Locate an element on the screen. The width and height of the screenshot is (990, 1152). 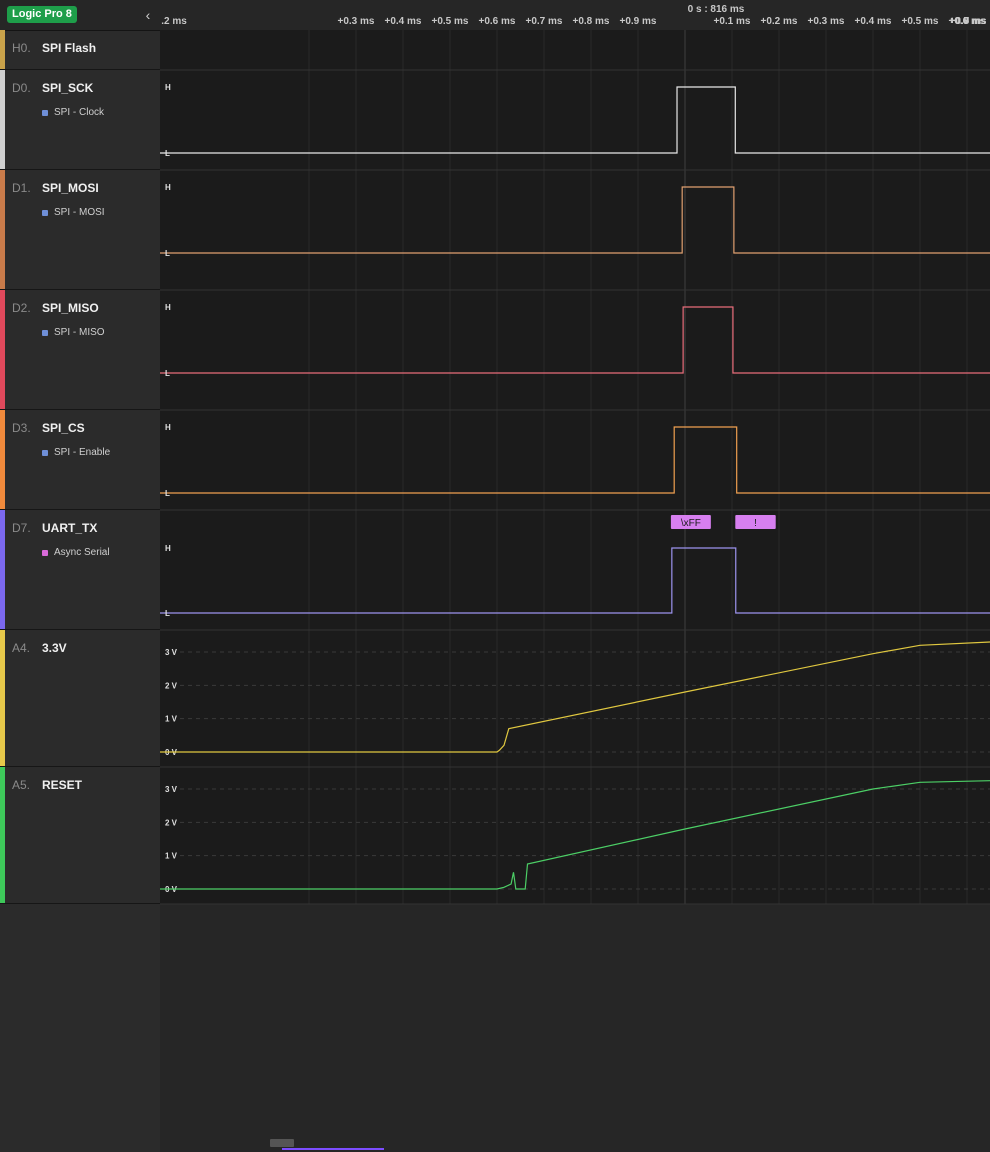
time-tick-label: +0.3 ms is located at coordinates (356, 21).